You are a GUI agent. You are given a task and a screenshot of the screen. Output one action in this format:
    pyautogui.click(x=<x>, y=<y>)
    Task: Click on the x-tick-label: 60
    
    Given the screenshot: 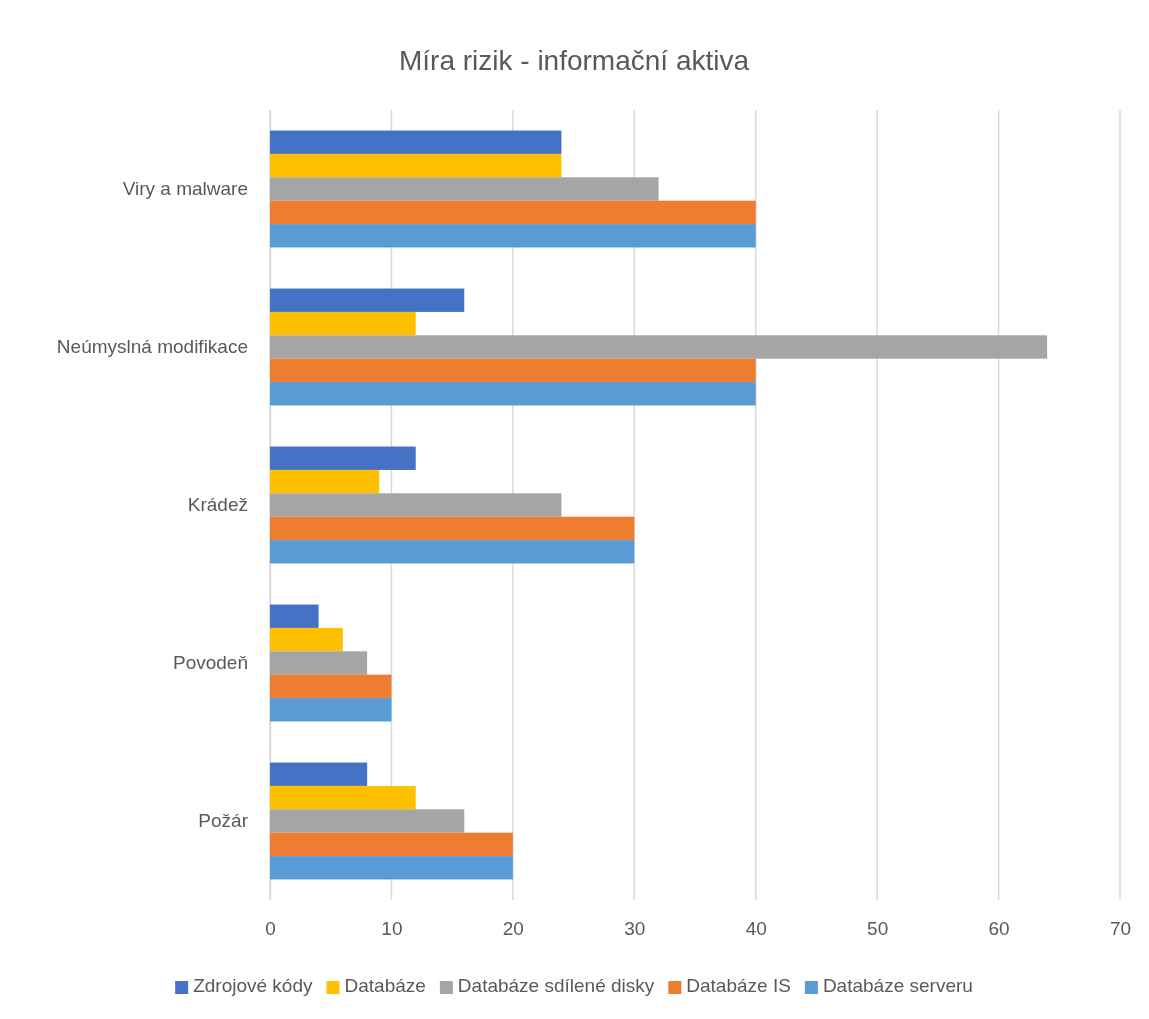 What is the action you would take?
    pyautogui.click(x=999, y=929)
    